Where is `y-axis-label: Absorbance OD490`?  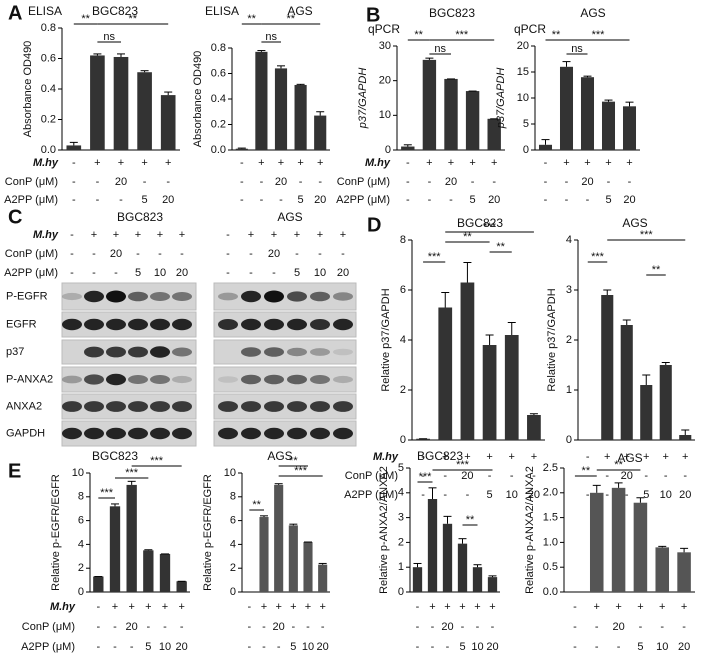
y-axis-label: Absorbance OD490 is located at coordinates (198, 99).